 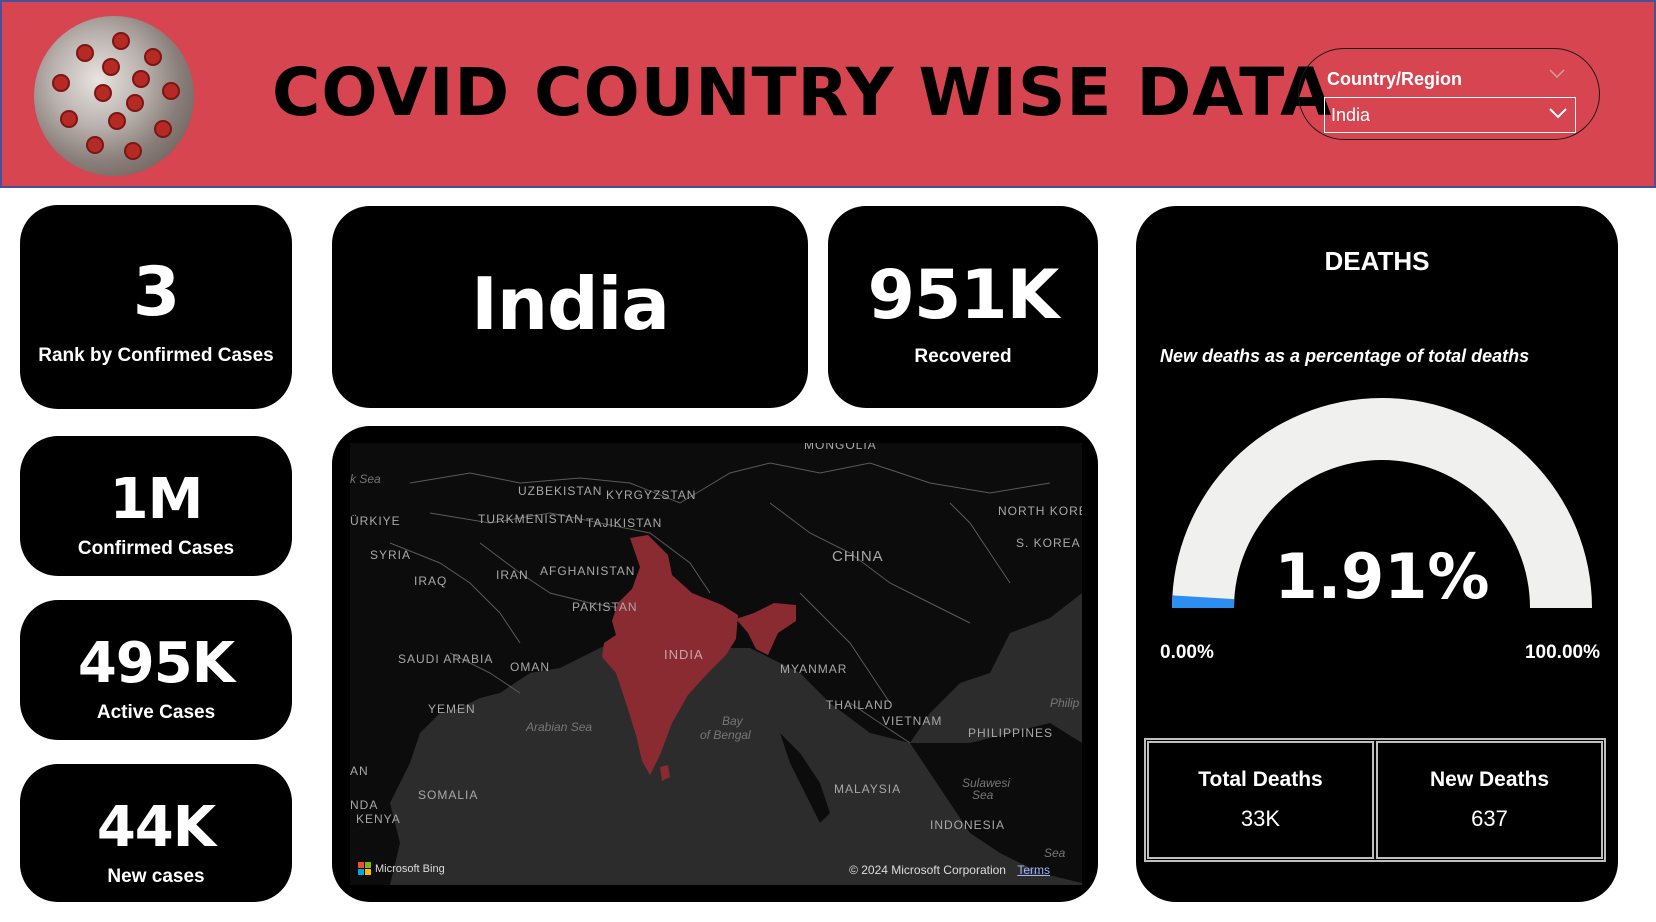 What do you see at coordinates (1489, 818) in the screenshot?
I see `new-deaths-value: 637` at bounding box center [1489, 818].